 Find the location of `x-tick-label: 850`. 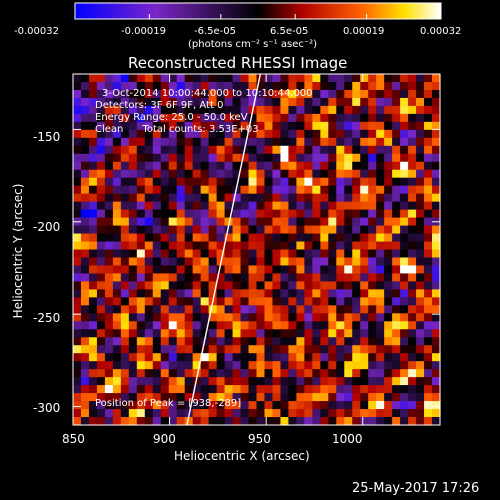

x-tick-label: 850 is located at coordinates (73, 439).